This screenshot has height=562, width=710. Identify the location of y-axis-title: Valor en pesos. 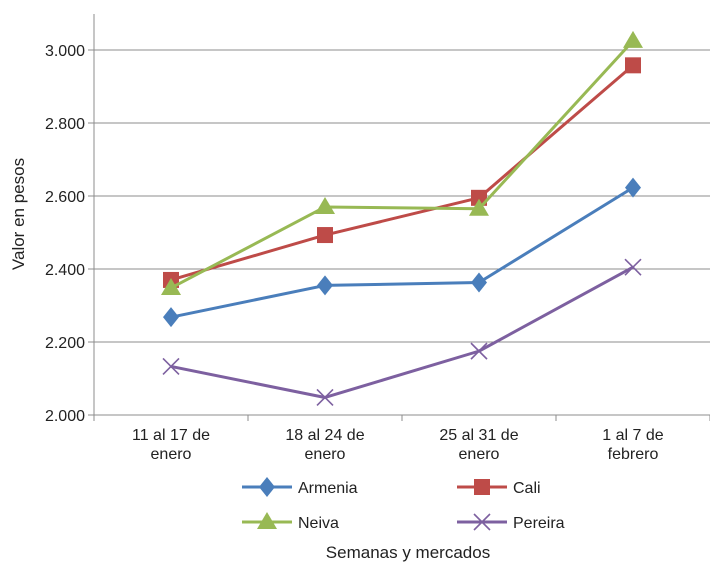
(18, 214).